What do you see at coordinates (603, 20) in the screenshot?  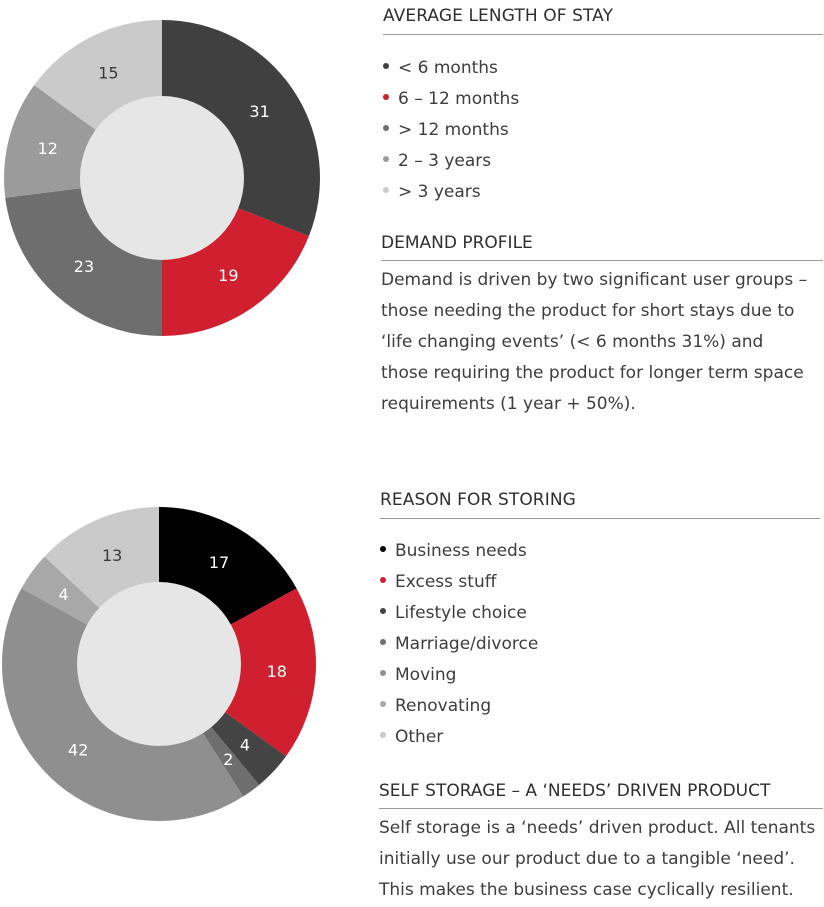 I see `stay-length-title: AVERAGE LENGTH OF STAY` at bounding box center [603, 20].